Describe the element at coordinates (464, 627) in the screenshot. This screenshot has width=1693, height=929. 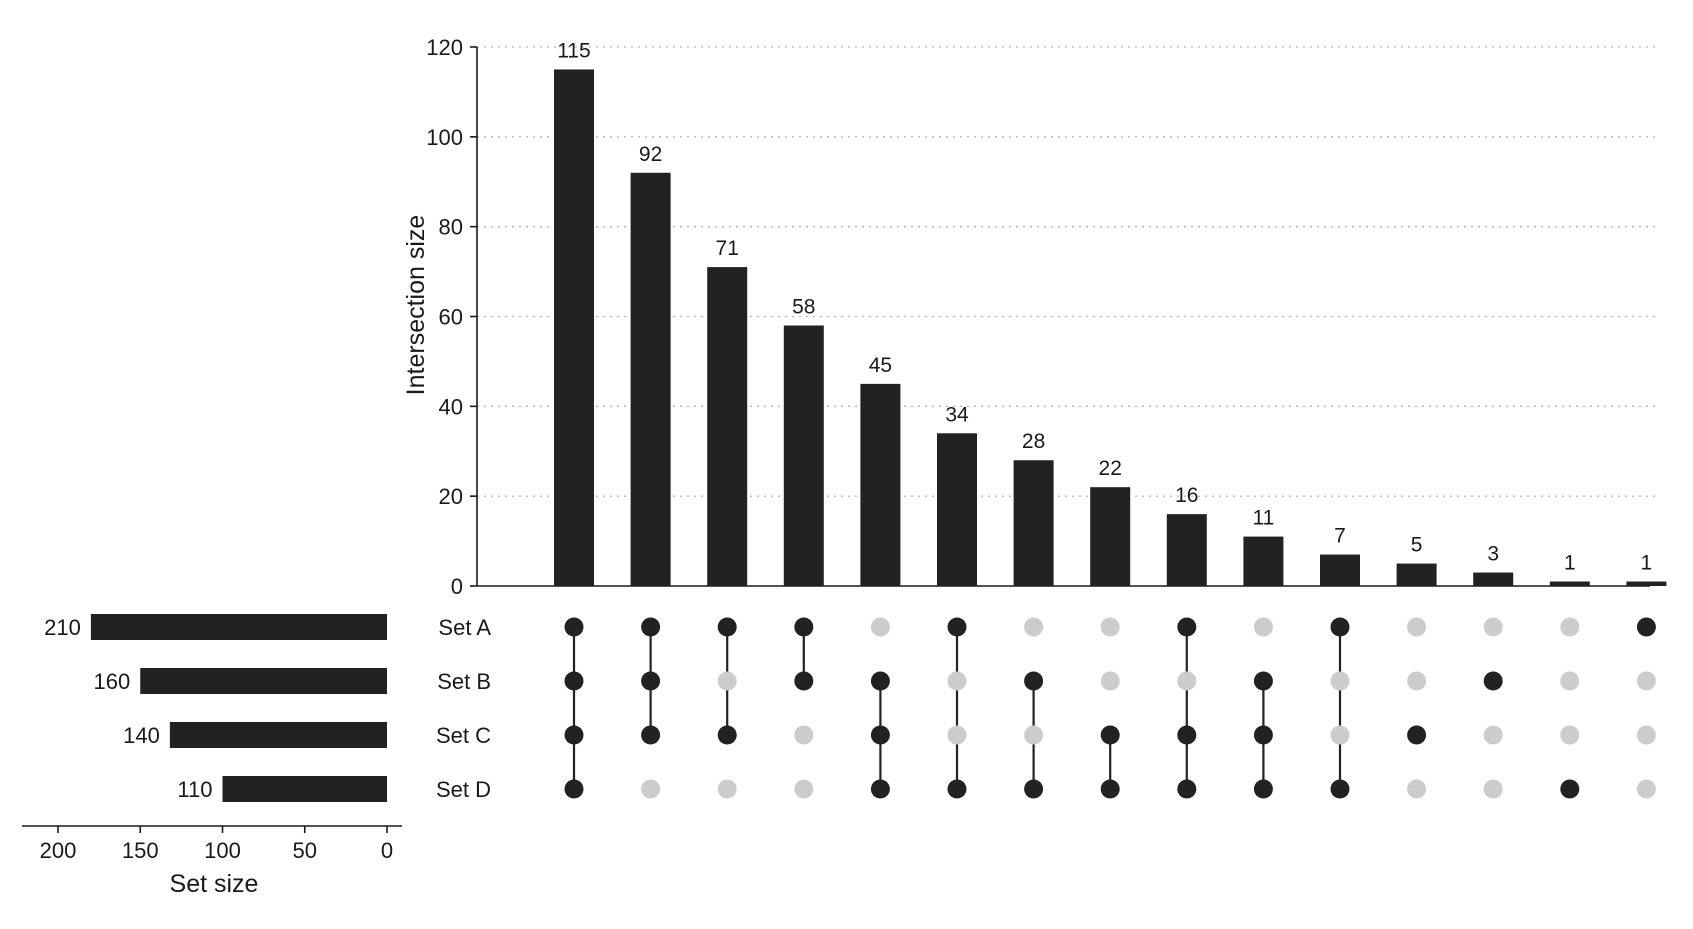
I see `set-label-1: Set A` at that location.